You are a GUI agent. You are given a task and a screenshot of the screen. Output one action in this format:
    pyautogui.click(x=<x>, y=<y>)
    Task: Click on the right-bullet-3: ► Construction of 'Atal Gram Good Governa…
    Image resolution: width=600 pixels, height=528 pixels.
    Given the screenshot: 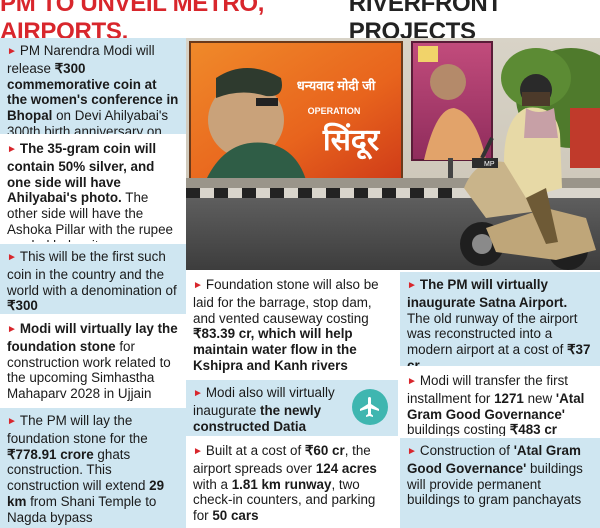 What is the action you would take?
    pyautogui.click(x=500, y=483)
    